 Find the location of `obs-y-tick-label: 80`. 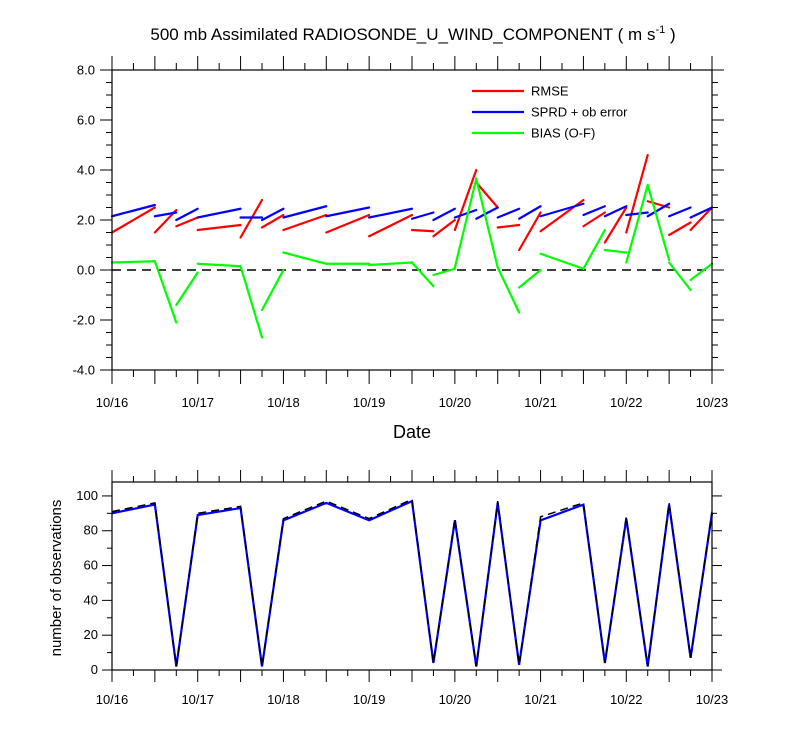

obs-y-tick-label: 80 is located at coordinates (91, 530).